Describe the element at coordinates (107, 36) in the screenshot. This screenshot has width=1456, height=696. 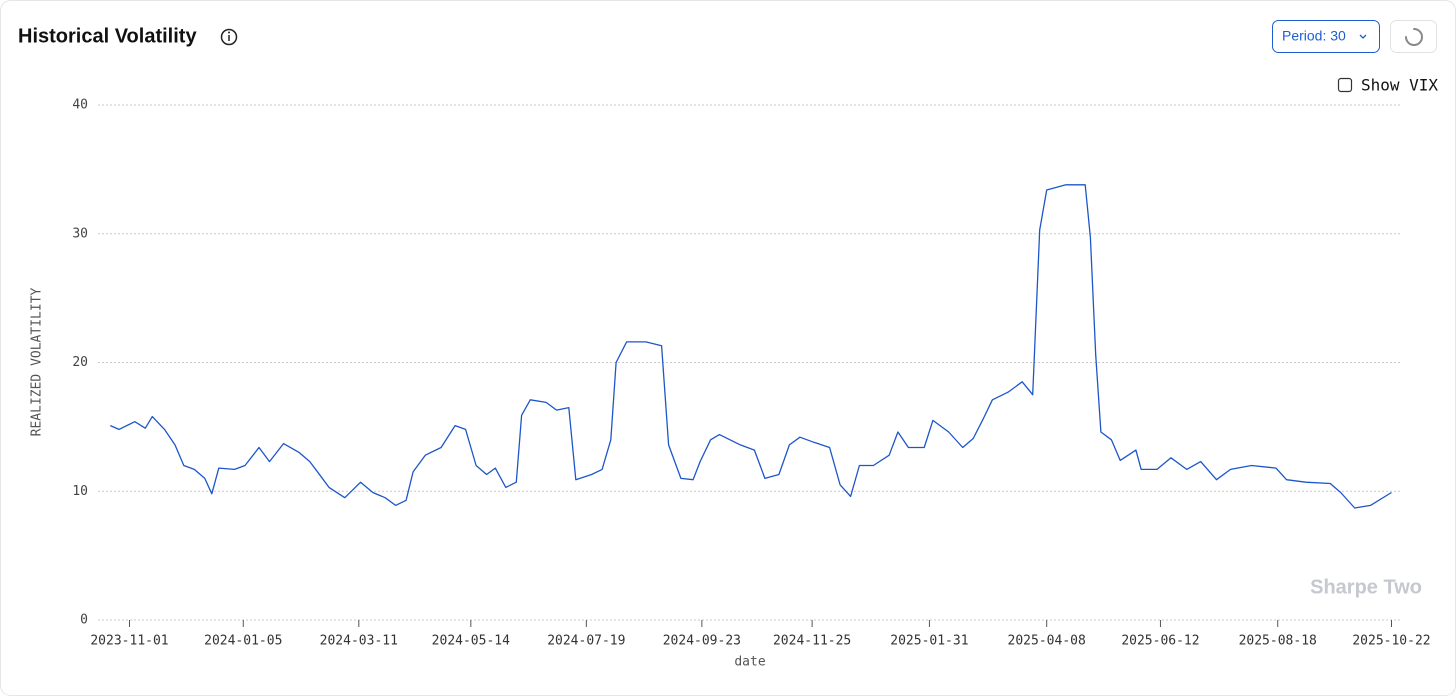
I see `chart-title: Historical Volatility` at that location.